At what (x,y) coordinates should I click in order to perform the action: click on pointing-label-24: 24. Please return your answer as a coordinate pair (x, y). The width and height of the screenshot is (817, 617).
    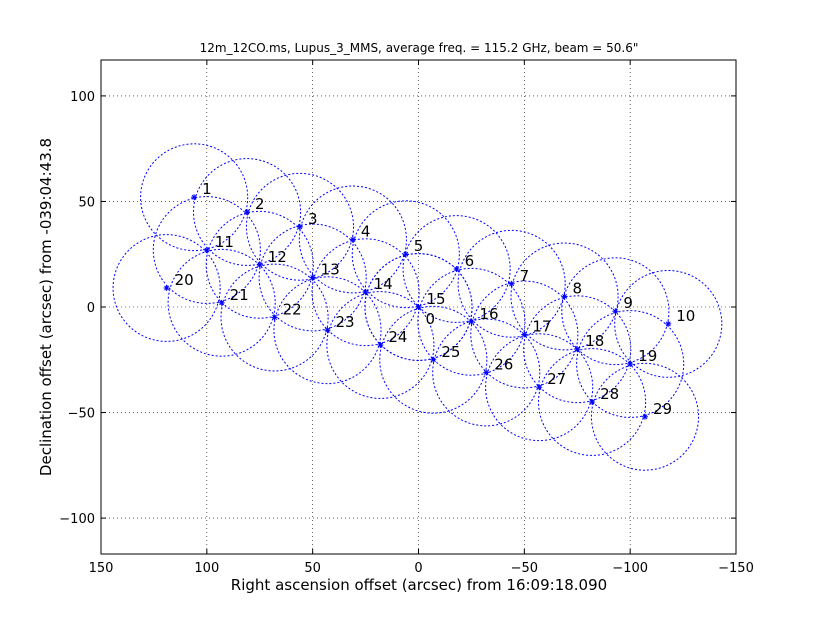
    Looking at the image, I should click on (397, 337).